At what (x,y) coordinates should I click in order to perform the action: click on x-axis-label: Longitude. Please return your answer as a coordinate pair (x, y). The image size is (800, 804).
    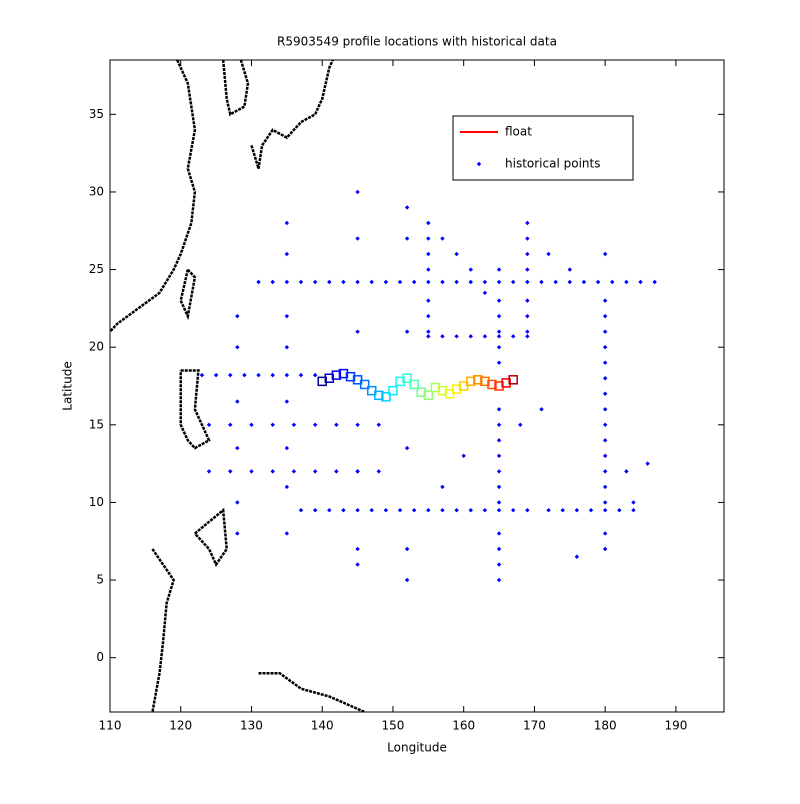
    Looking at the image, I should click on (417, 748).